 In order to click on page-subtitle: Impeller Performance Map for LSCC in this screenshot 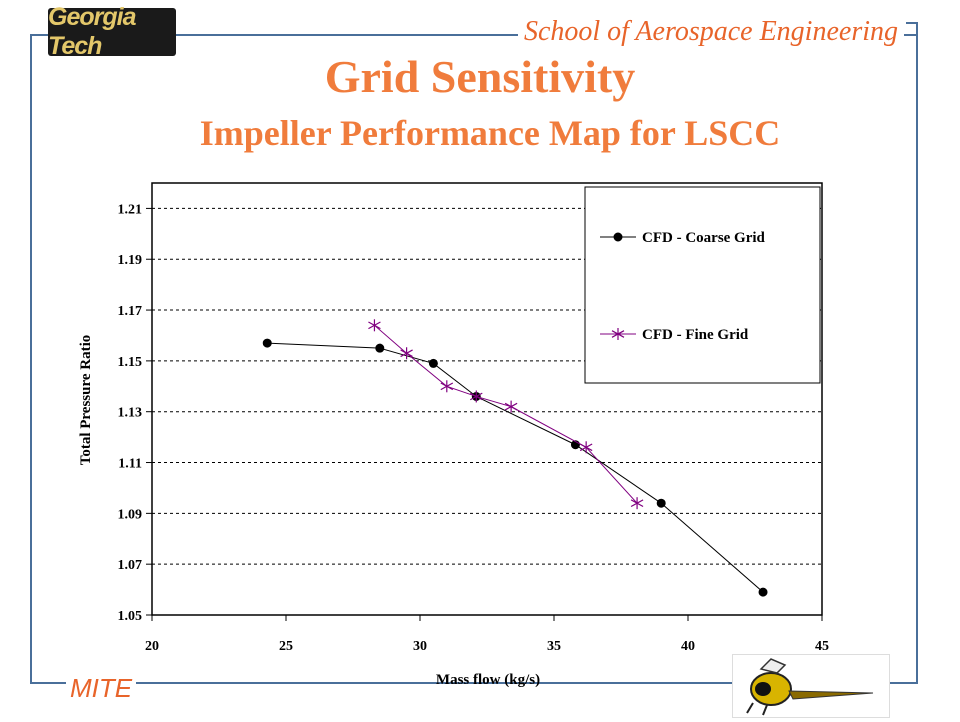, I will do `click(490, 133)`.